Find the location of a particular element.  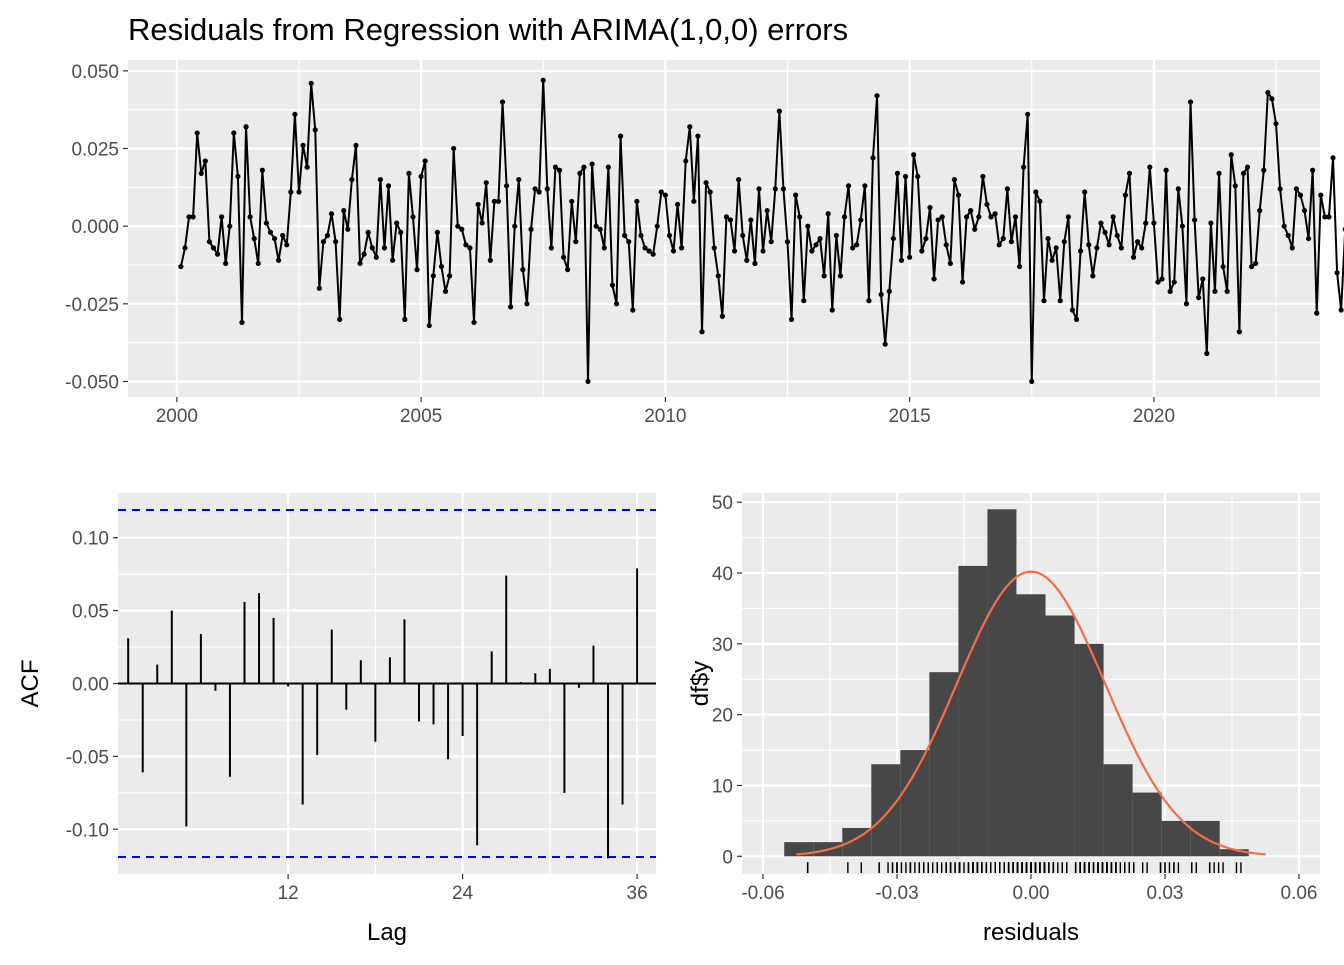

x-tick-label: 36 is located at coordinates (637, 893).